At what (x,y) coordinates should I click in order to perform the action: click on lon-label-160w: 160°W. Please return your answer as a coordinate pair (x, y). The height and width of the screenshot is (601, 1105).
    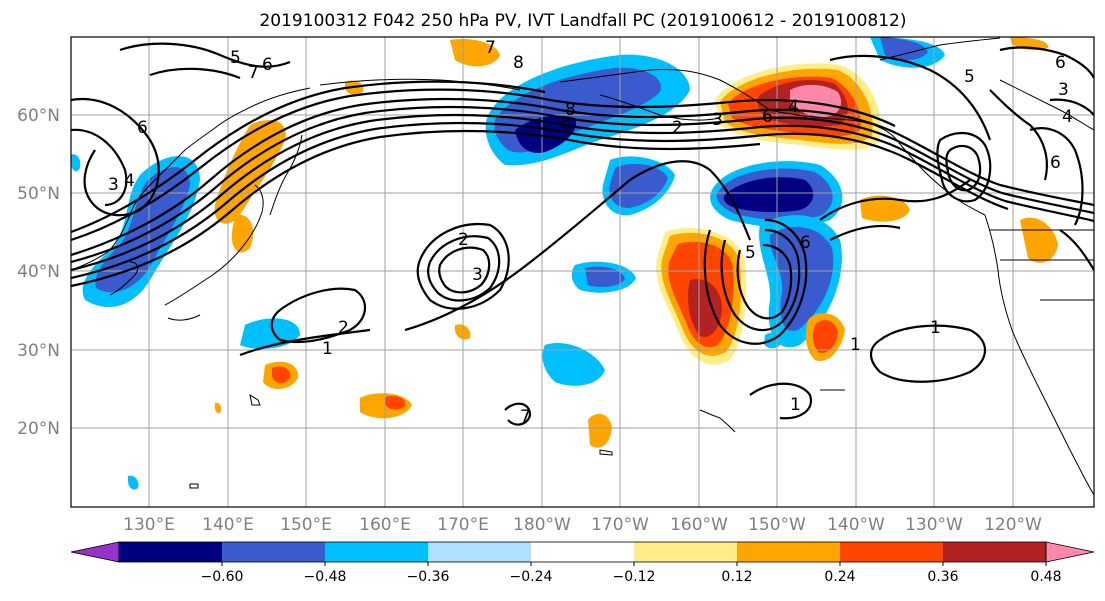
    Looking at the image, I should click on (699, 525).